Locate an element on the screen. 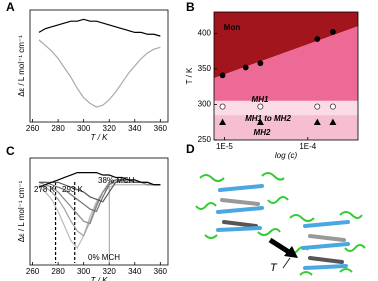 The image size is (378, 281). annotation: 0% MCH is located at coordinates (104, 257).